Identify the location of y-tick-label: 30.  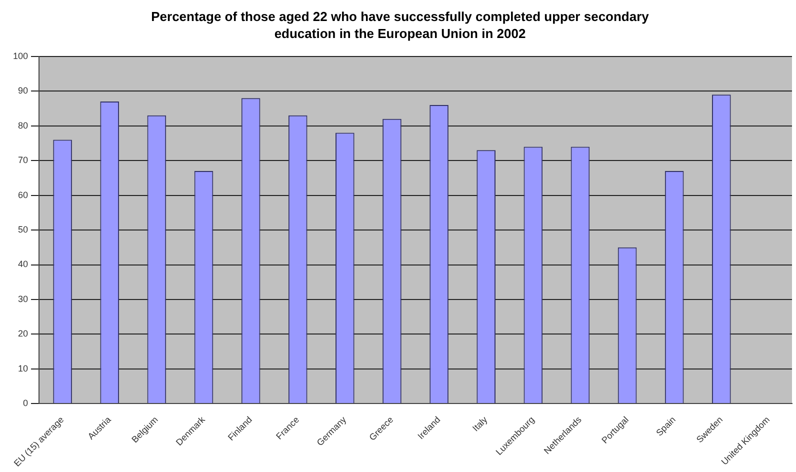
(23, 299).